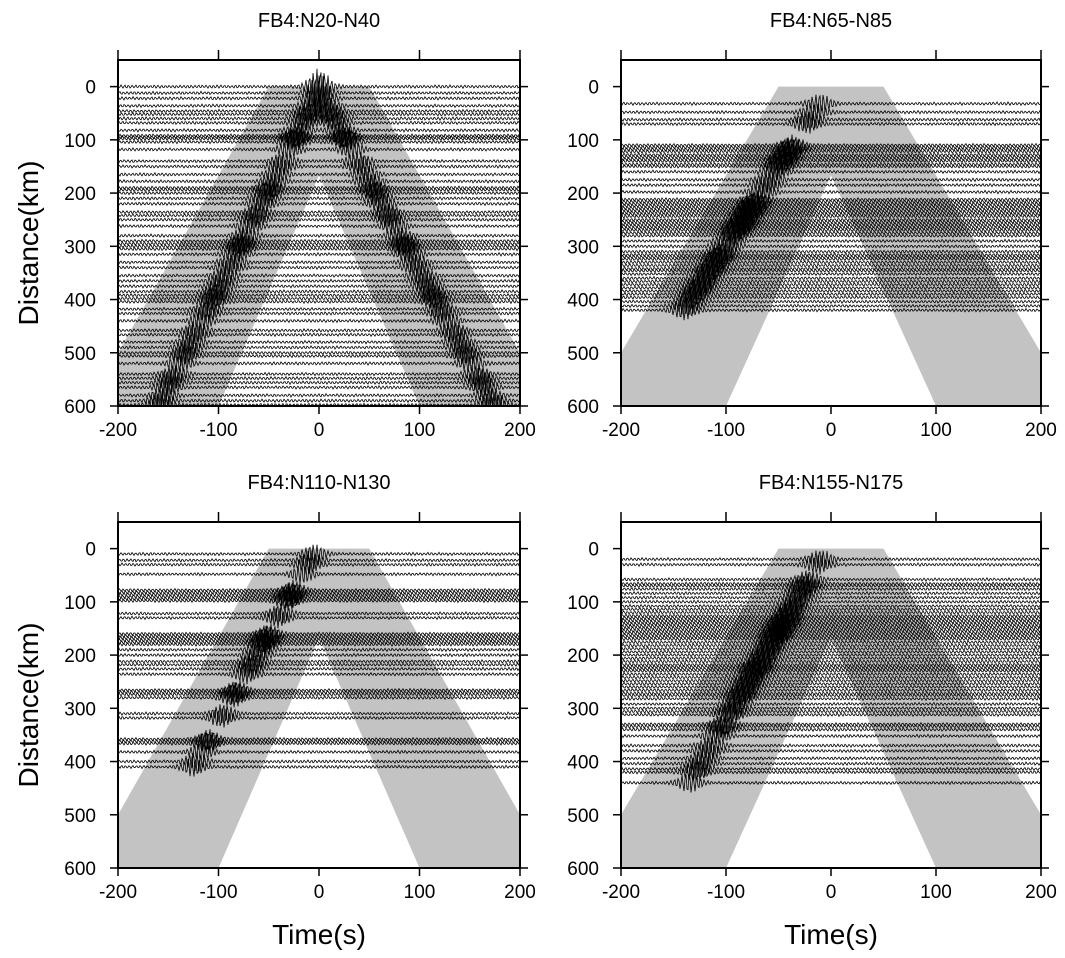 The width and height of the screenshot is (1065, 958). I want to click on x-tick-label: 100, so click(420, 430).